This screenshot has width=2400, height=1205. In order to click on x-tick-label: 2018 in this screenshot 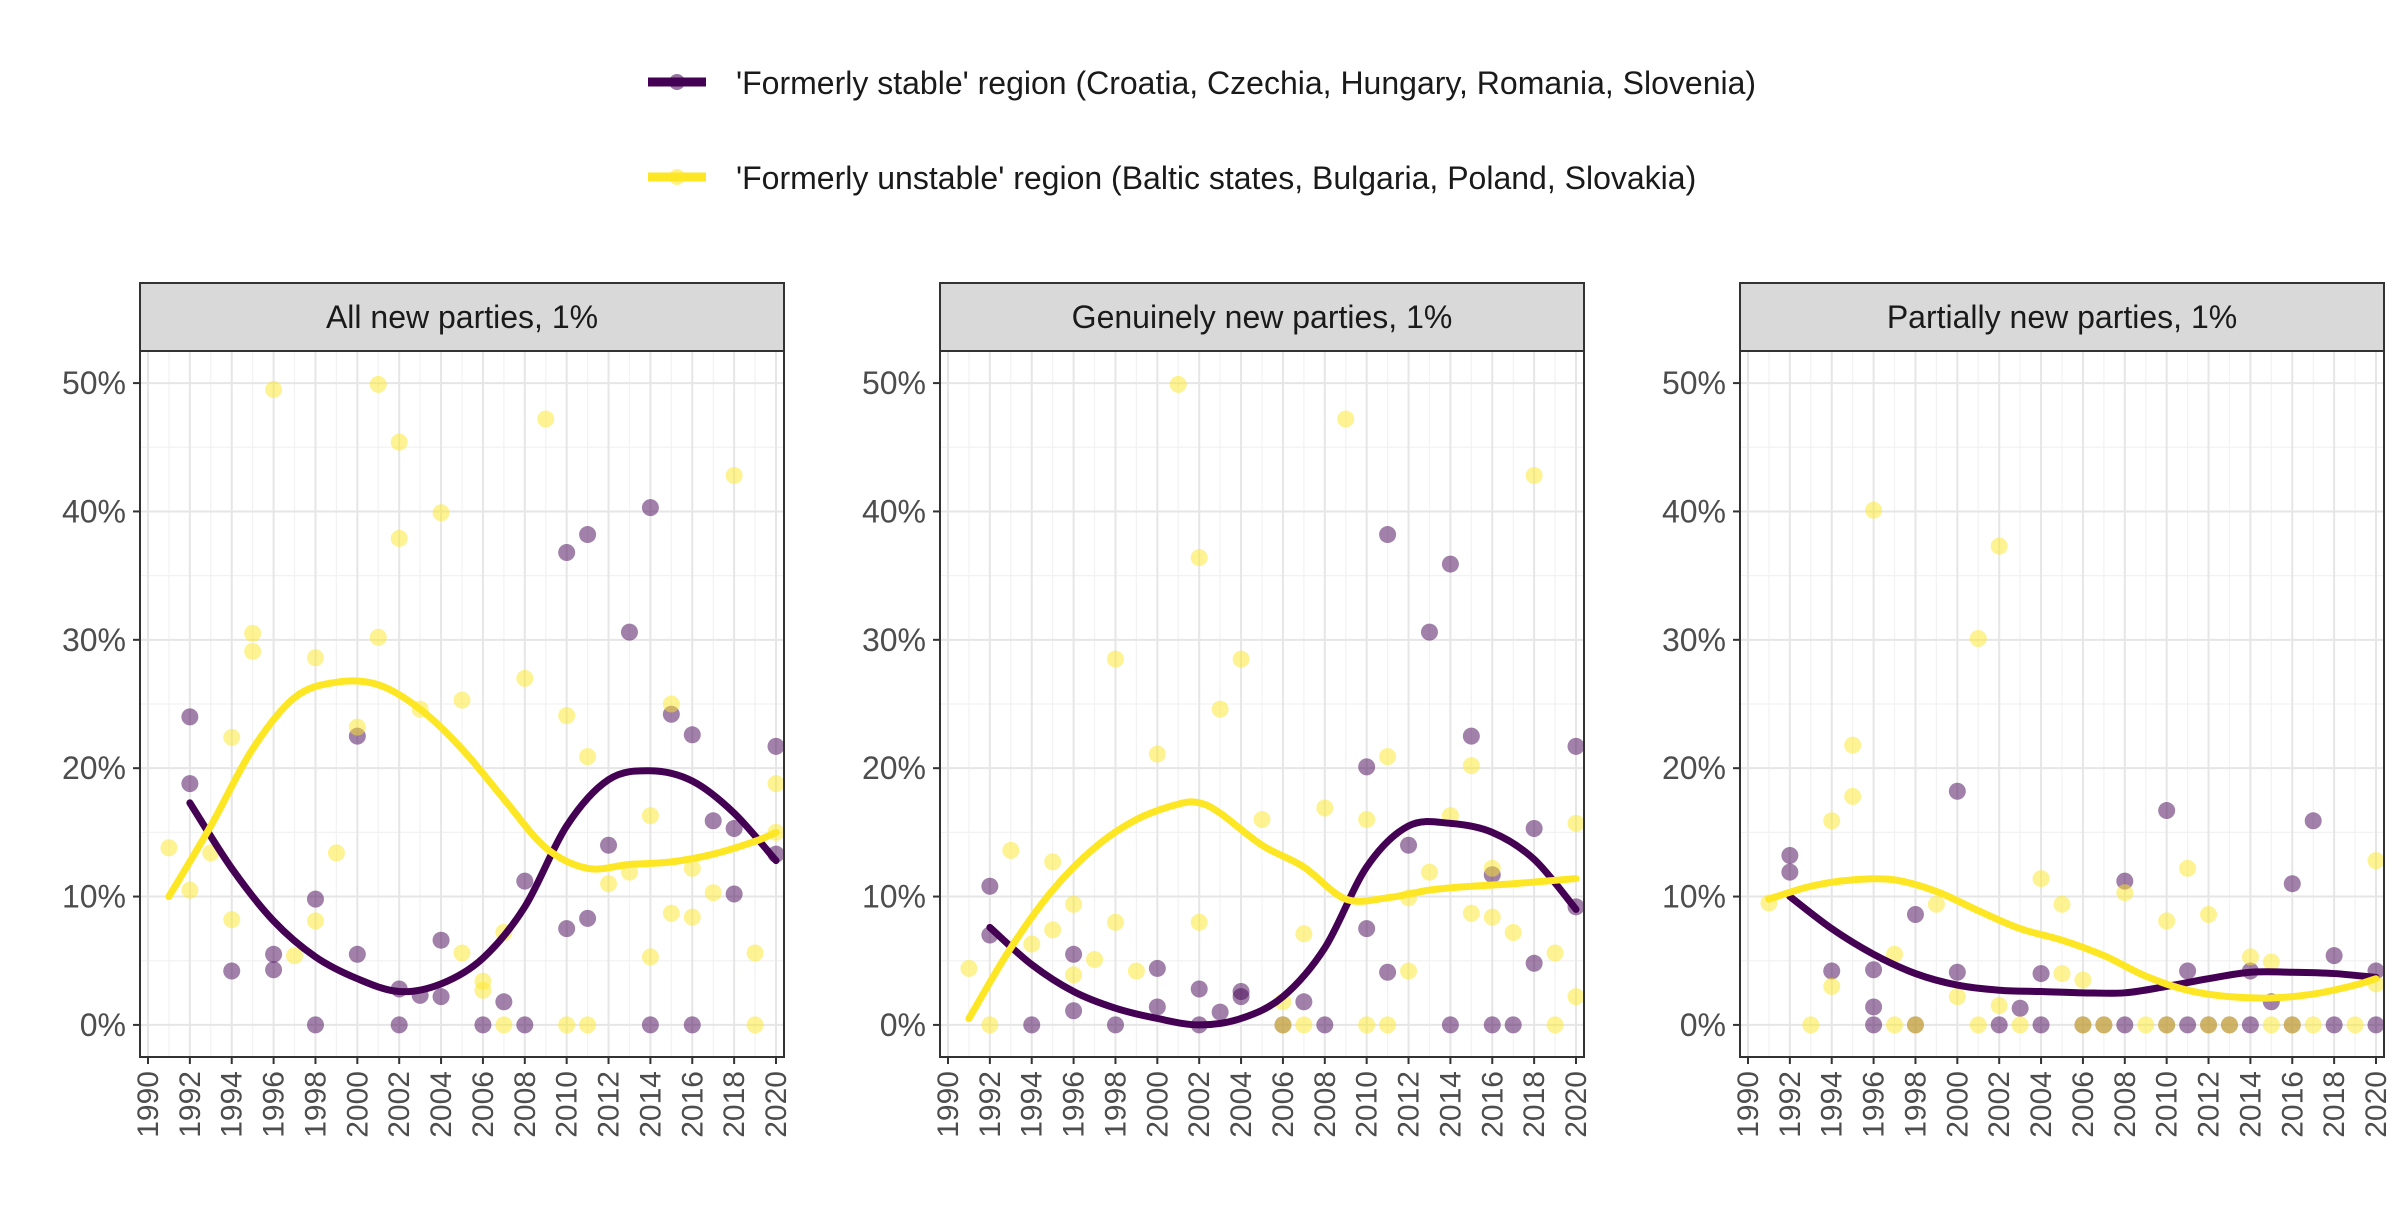, I will do `click(1534, 1104)`.